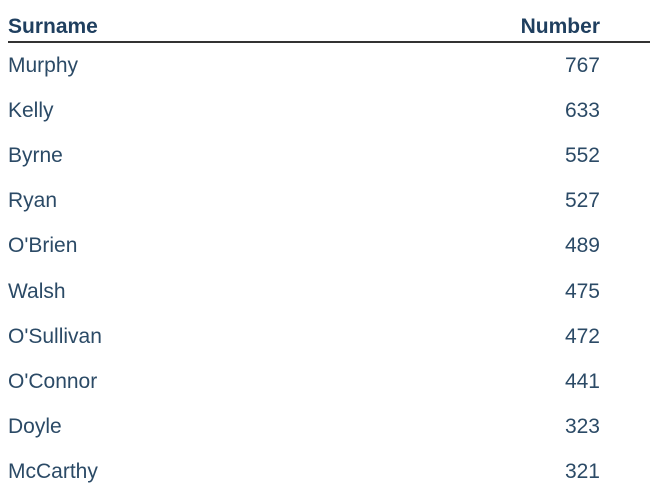 This screenshot has width=650, height=504. I want to click on header-row: Surname Number, so click(329, 25).